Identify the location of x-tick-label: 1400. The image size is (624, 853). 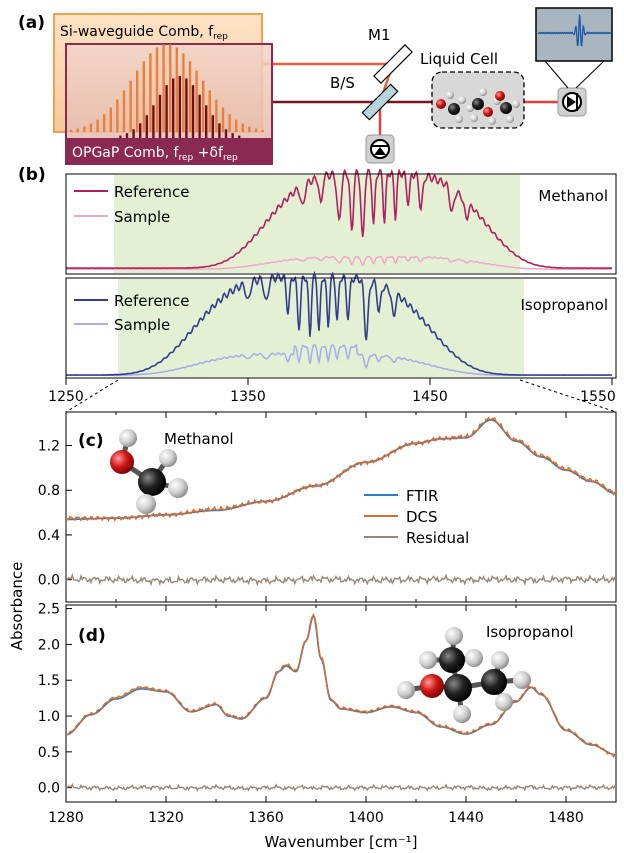
(366, 818).